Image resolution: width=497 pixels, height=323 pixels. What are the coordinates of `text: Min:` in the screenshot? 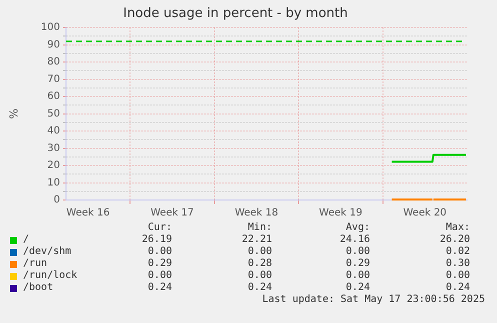 It's located at (259, 228).